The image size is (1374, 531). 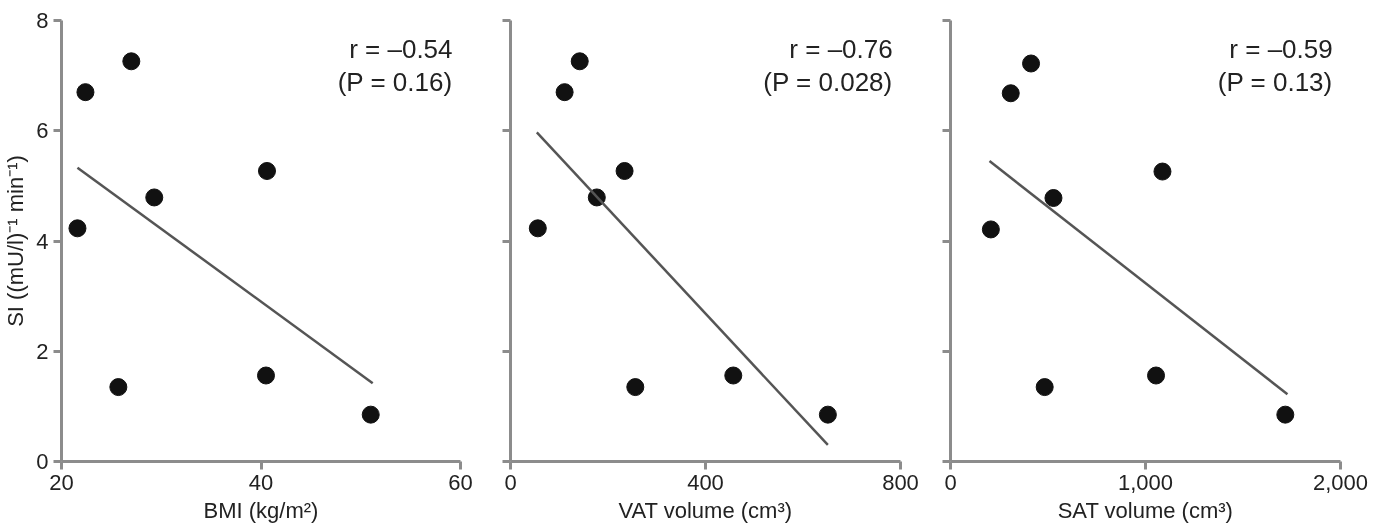 I want to click on y-tick-label: 2, so click(x=42, y=351).